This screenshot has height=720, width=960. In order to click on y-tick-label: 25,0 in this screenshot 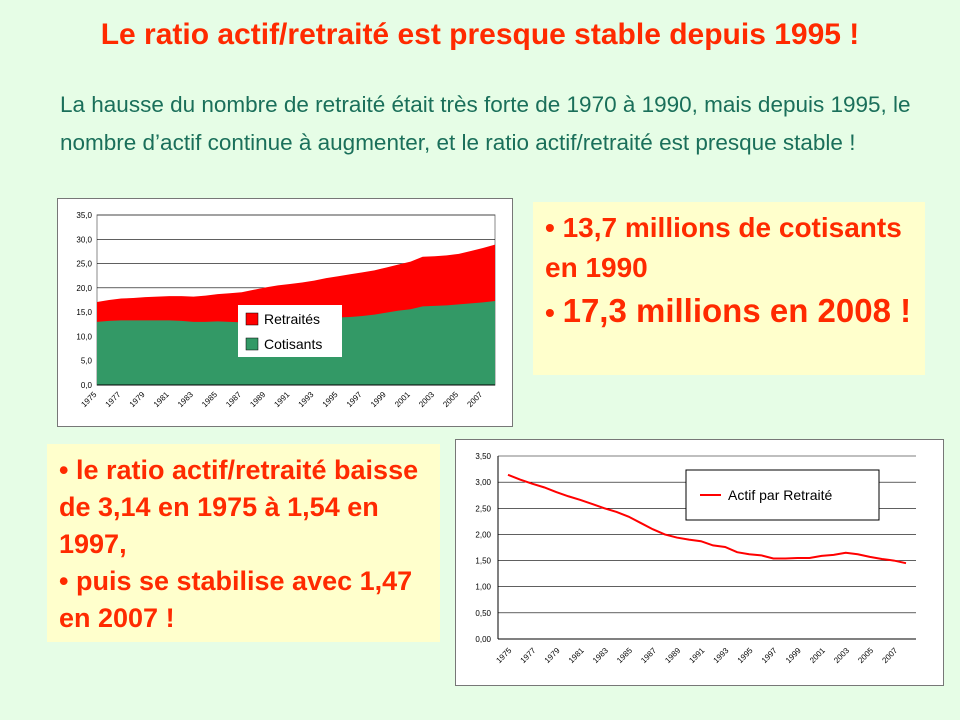, I will do `click(84, 264)`.